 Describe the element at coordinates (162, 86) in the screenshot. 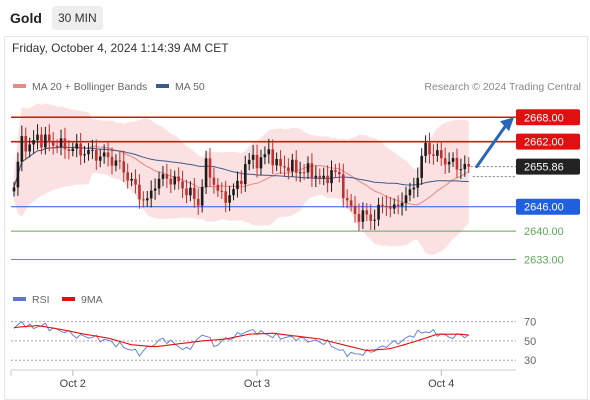

I see `legend-swatch-ma50` at that location.